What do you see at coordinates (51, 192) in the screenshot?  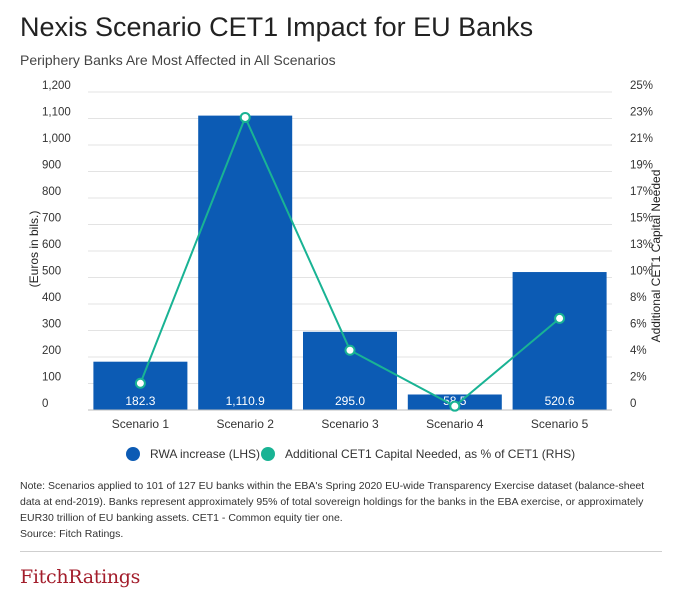 I see `left-tick-label: 800` at bounding box center [51, 192].